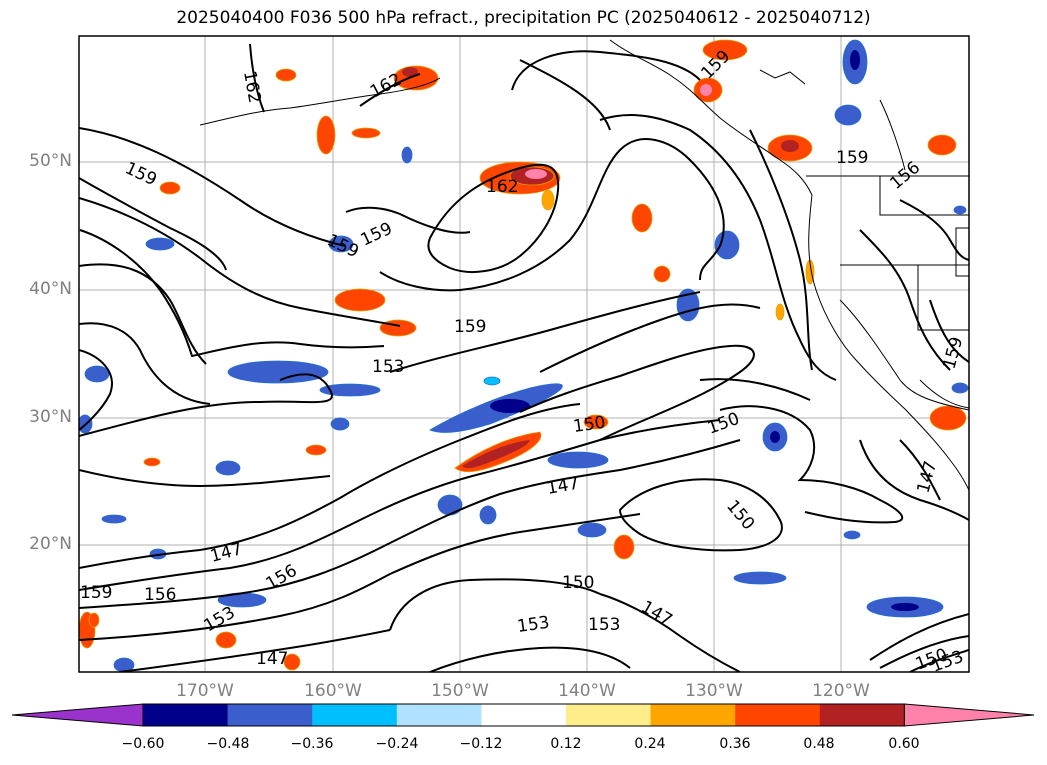 The image size is (1047, 765). I want to click on colorbar-tick-label: −0.12, so click(481, 744).